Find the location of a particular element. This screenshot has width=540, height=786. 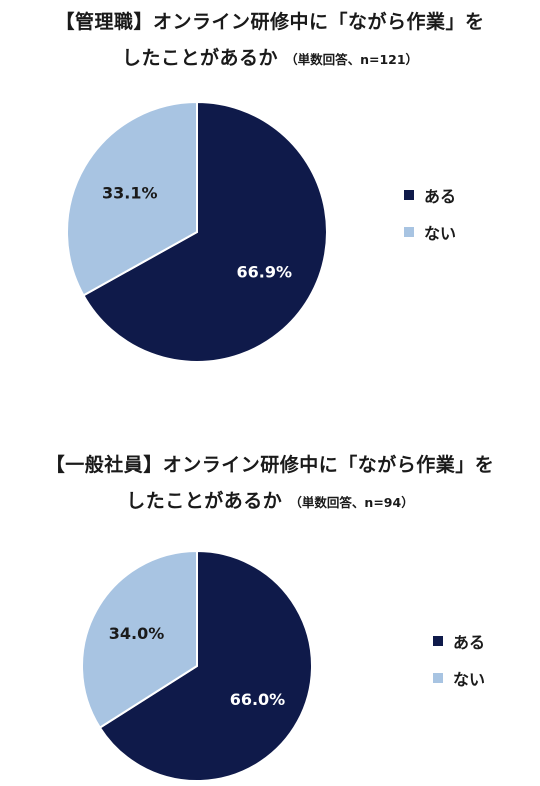

chart1-subtitle: （単数回答、n=121） is located at coordinates (352, 59).